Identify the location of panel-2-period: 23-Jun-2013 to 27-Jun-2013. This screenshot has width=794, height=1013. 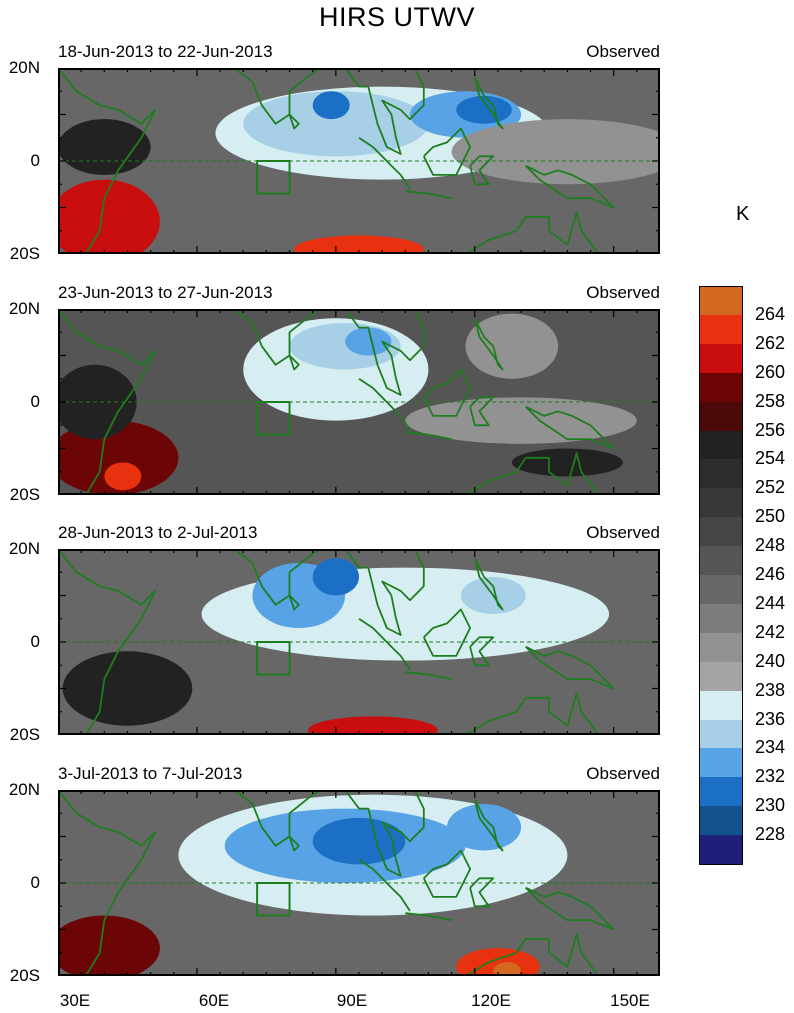
(165, 292).